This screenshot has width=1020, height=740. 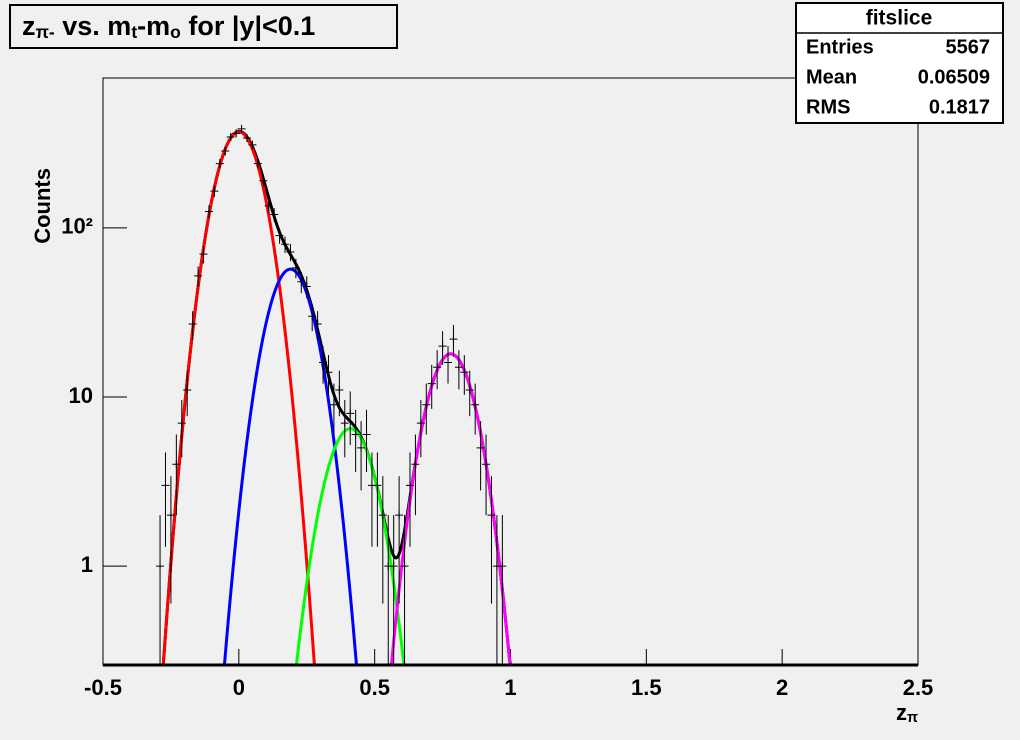 What do you see at coordinates (646, 687) in the screenshot?
I see `x-tick-label: 1.5` at bounding box center [646, 687].